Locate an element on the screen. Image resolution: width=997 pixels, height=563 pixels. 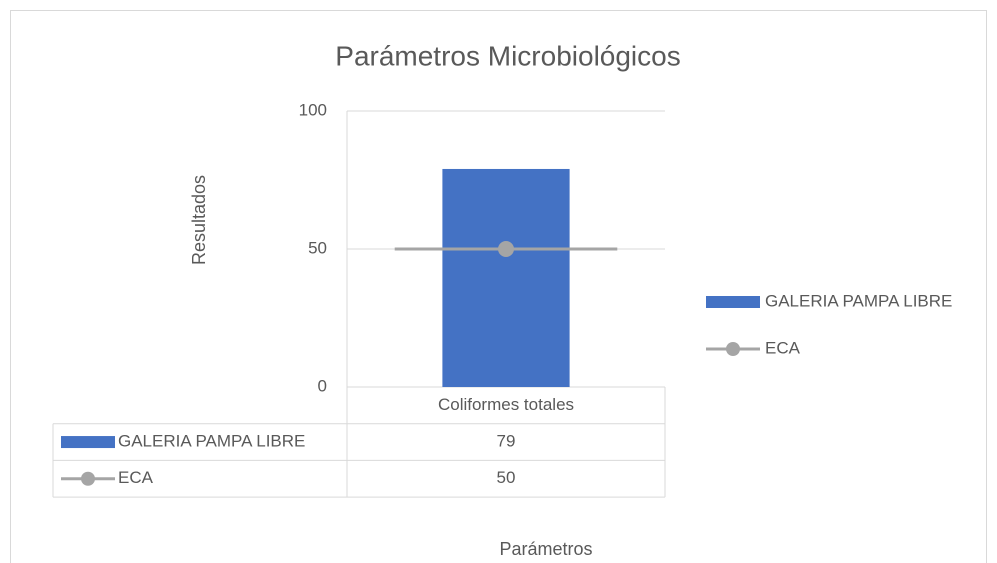
y-axis-label: Resultados is located at coordinates (199, 220).